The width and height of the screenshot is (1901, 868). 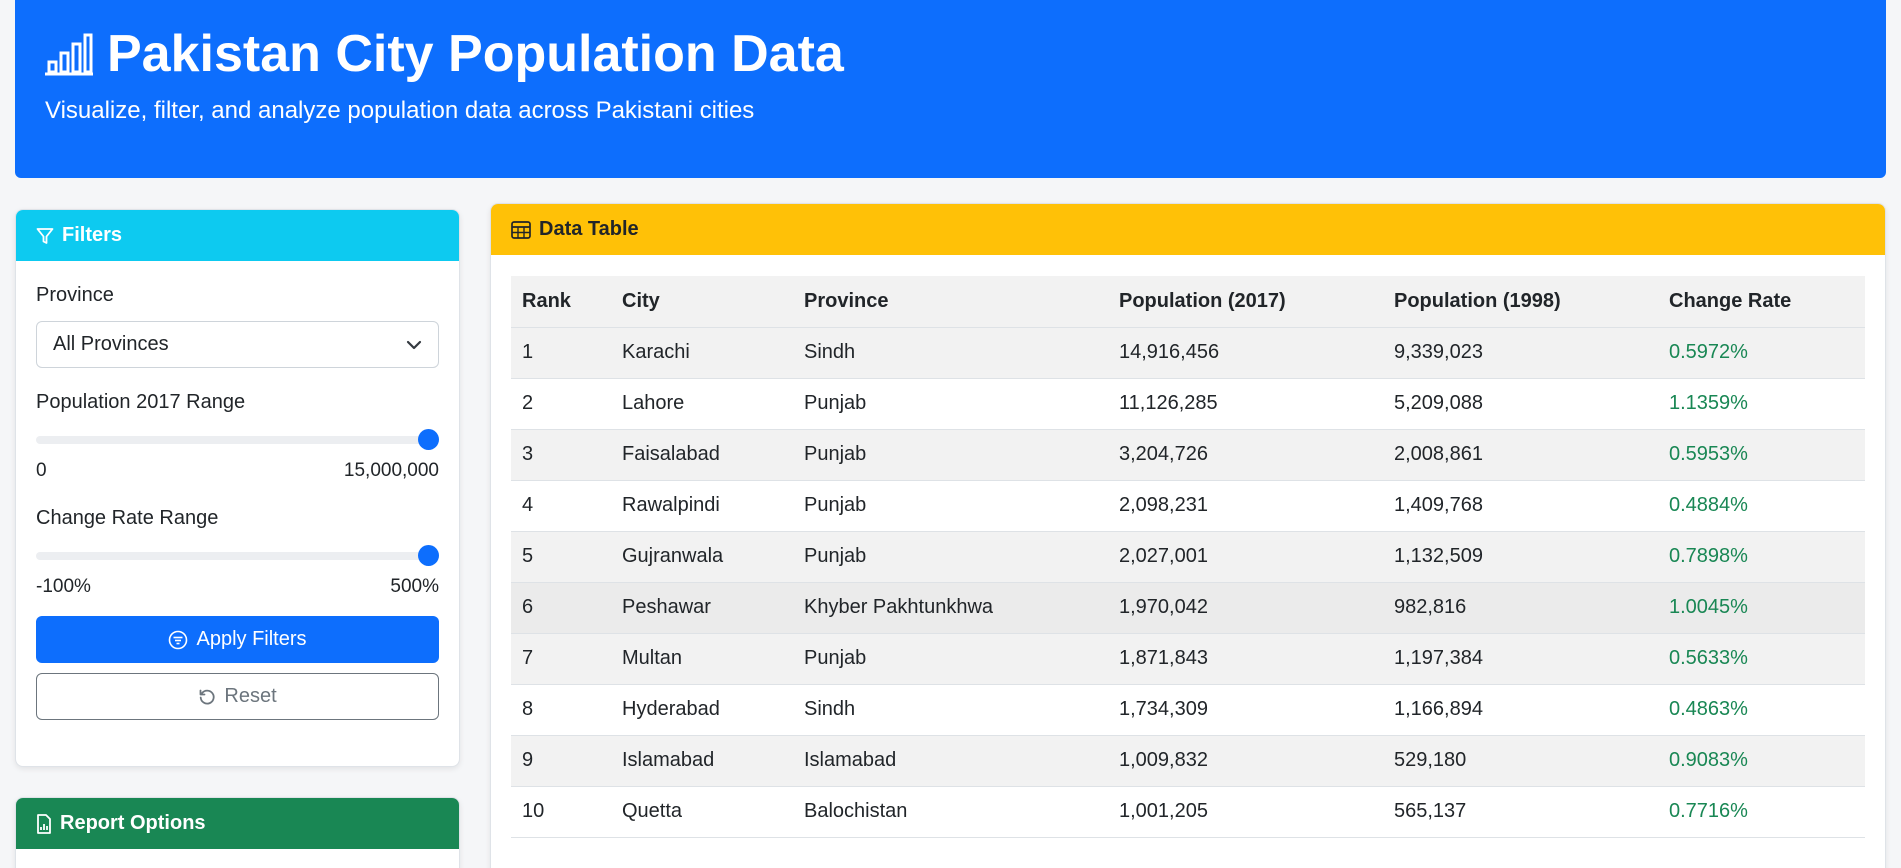 What do you see at coordinates (1761, 302) in the screenshot?
I see `column-header-change-rate: Change Rate` at bounding box center [1761, 302].